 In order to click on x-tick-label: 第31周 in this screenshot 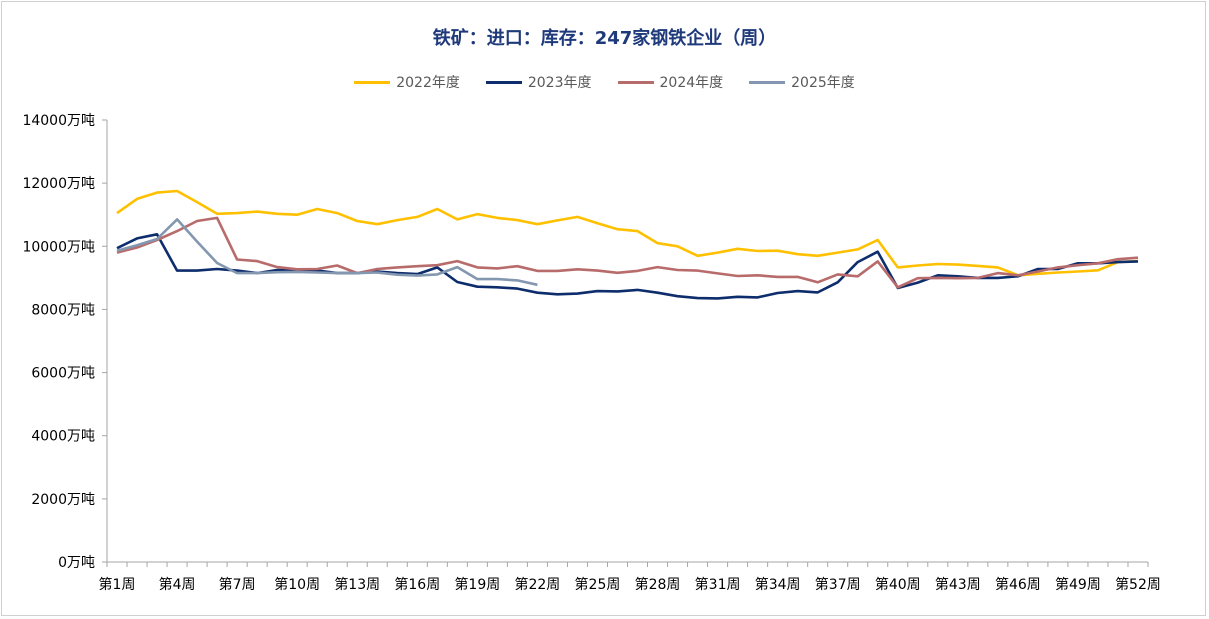, I will do `click(718, 584)`.